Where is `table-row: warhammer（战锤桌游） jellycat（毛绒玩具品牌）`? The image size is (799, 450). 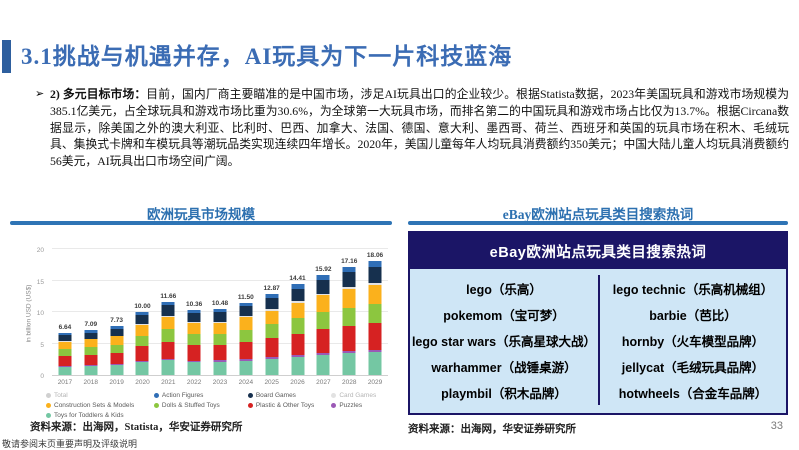
table-row: warhammer（战锤桌游） jellycat（毛绒玩具品牌） is located at coordinates (598, 366).